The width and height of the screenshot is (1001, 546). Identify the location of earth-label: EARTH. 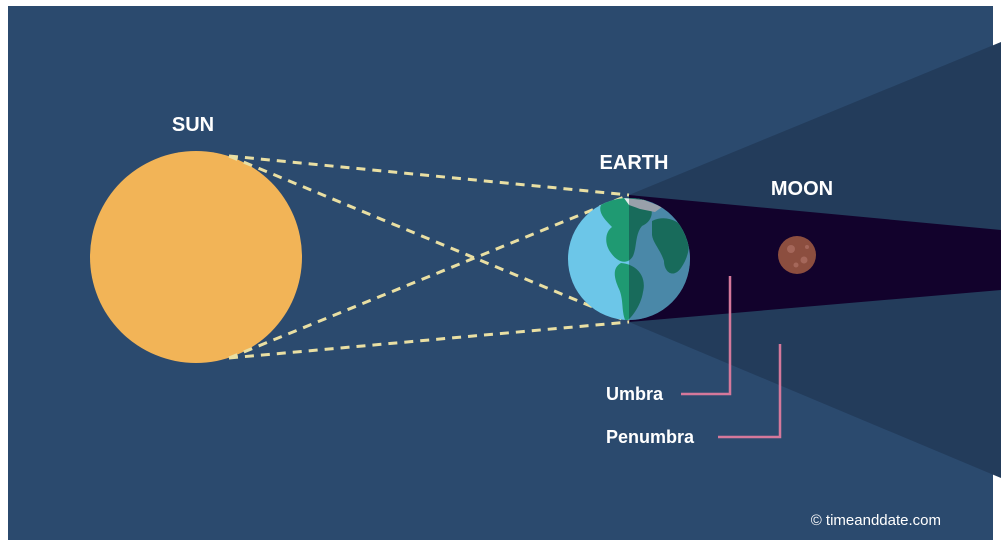
(634, 163).